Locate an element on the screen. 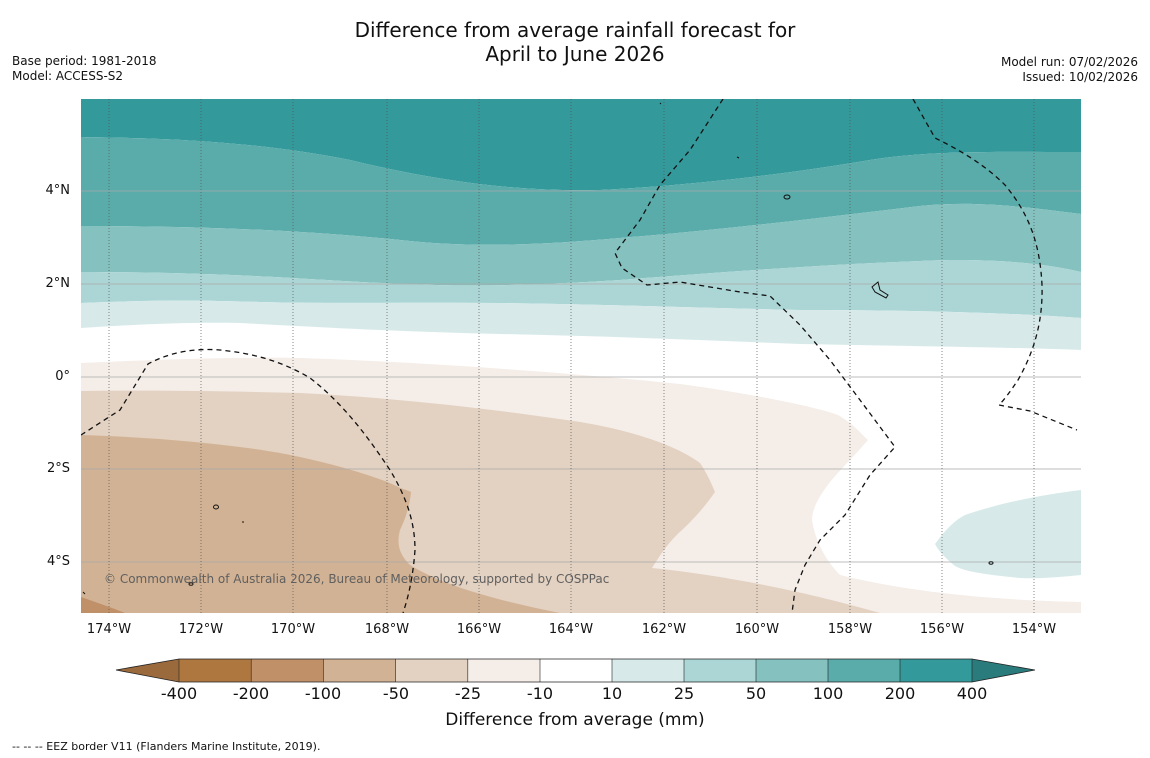  colorbar-tick-label: -10 is located at coordinates (540, 693).